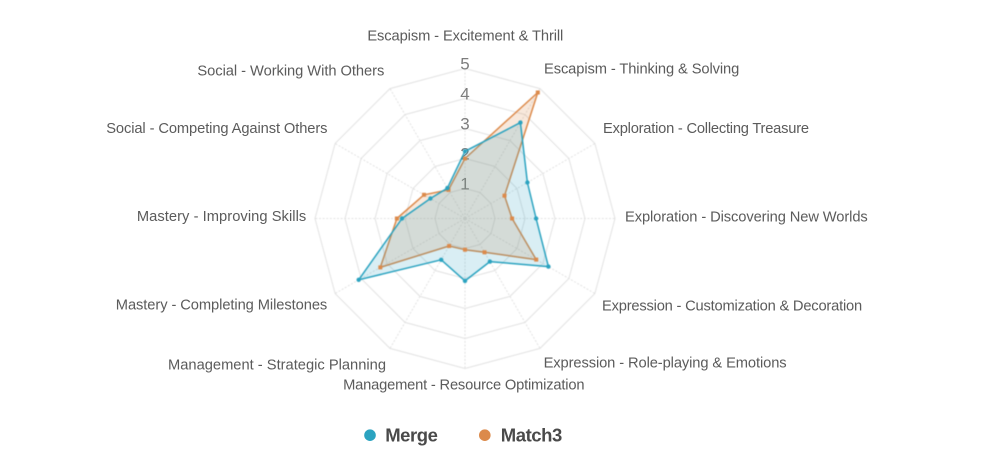 This screenshot has height=475, width=1000. Describe the element at coordinates (464, 64) in the screenshot. I see `svg-text: 5` at that location.